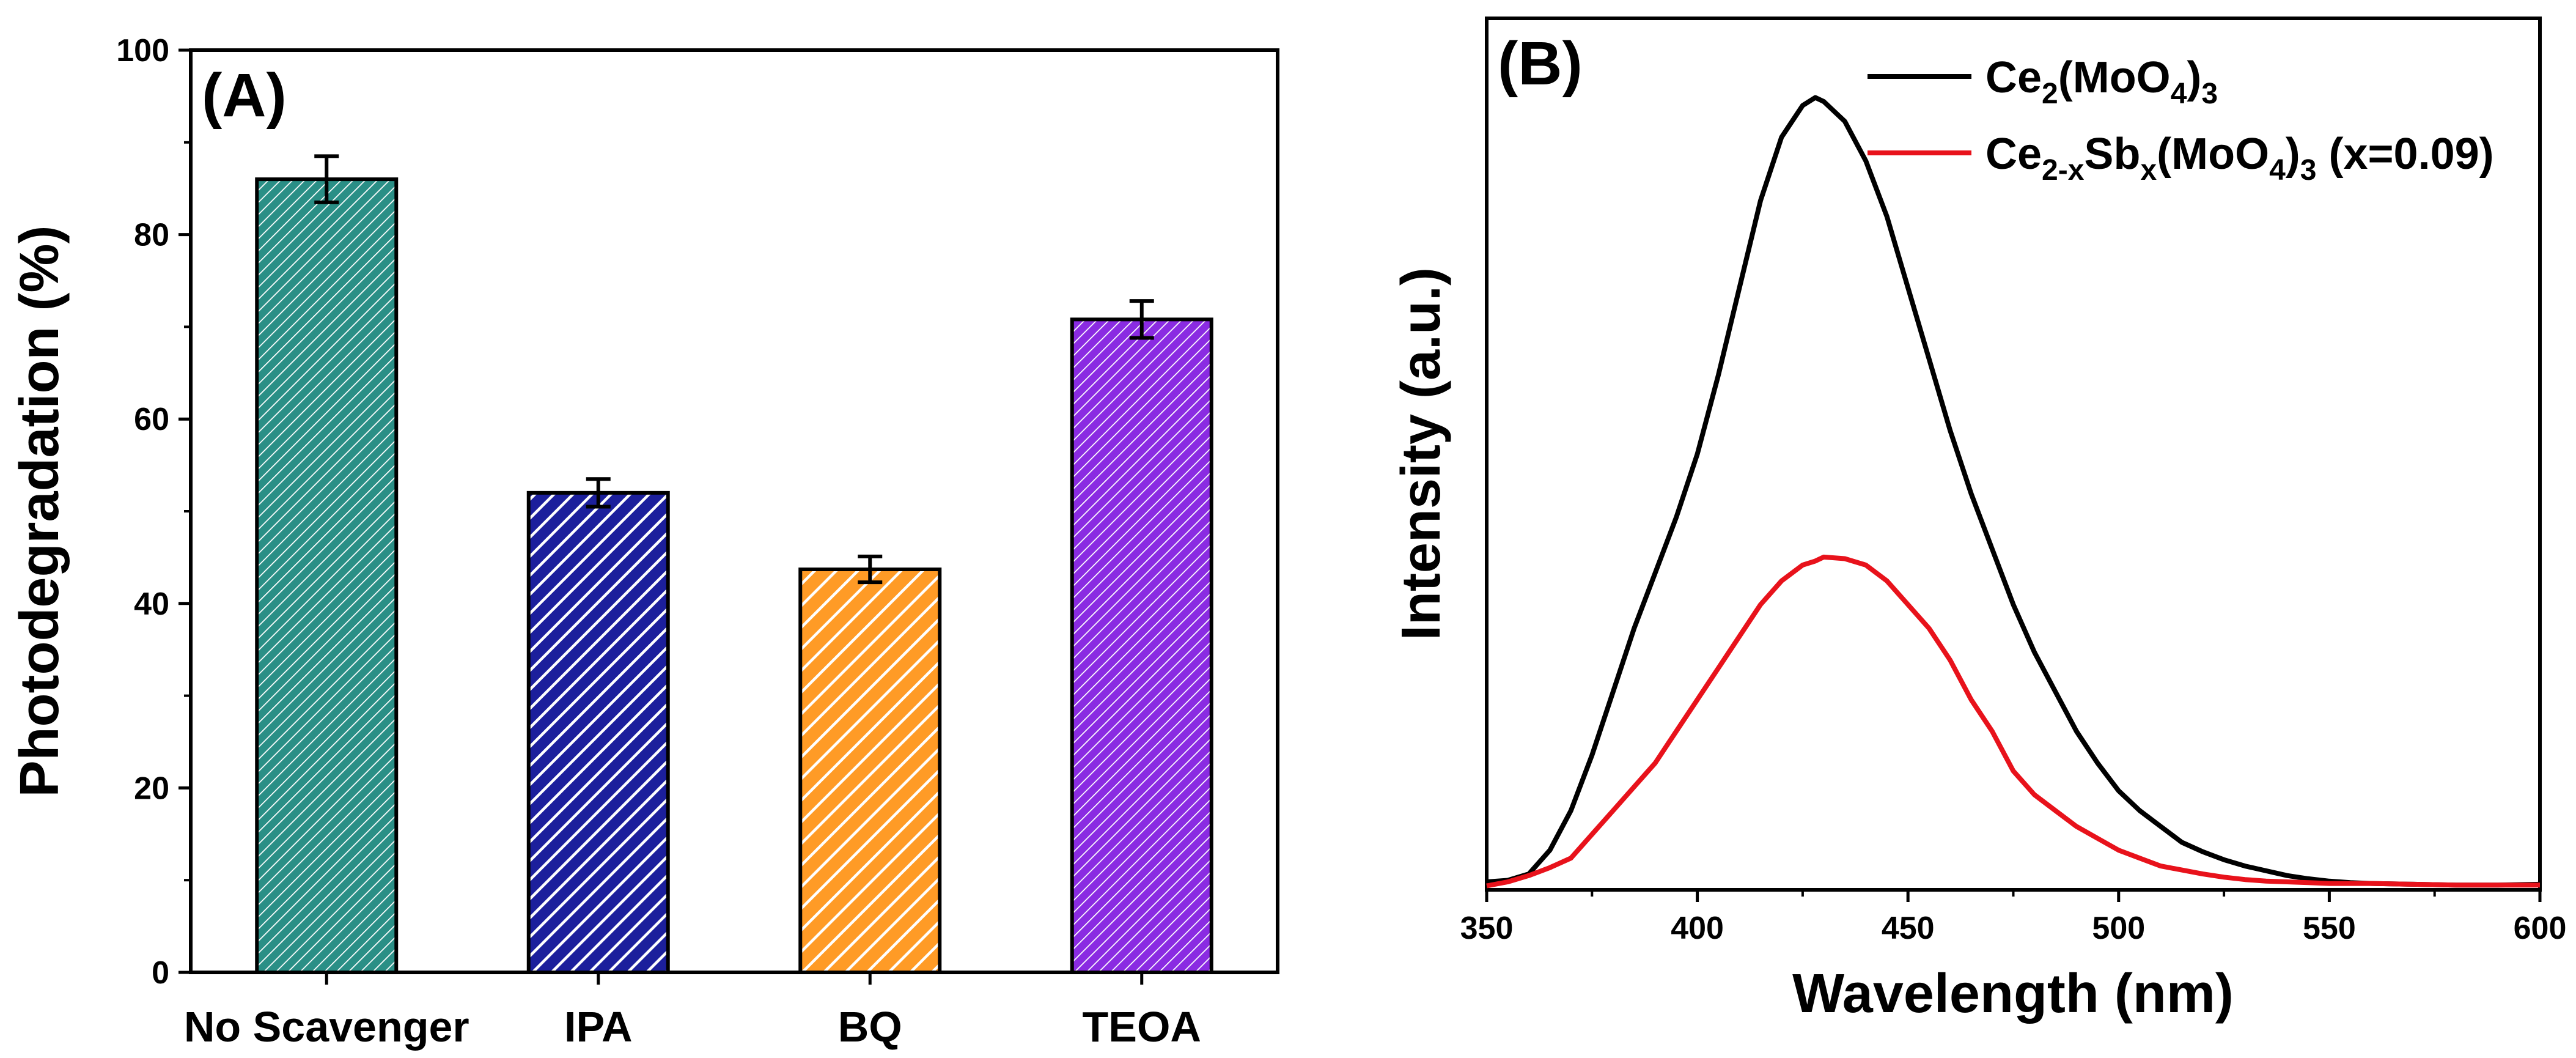 The height and width of the screenshot is (1058, 2576). I want to click on panel-b-ylabel: Intensity (a.u.), so click(1422, 453).